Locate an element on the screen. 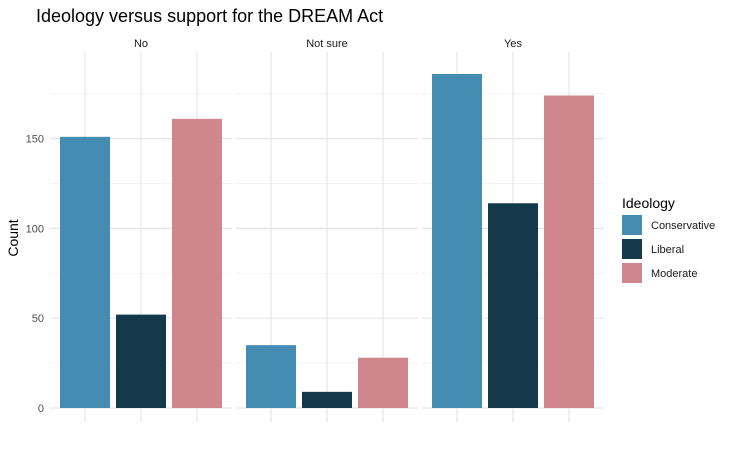  legend-label: Conservative is located at coordinates (683, 226).